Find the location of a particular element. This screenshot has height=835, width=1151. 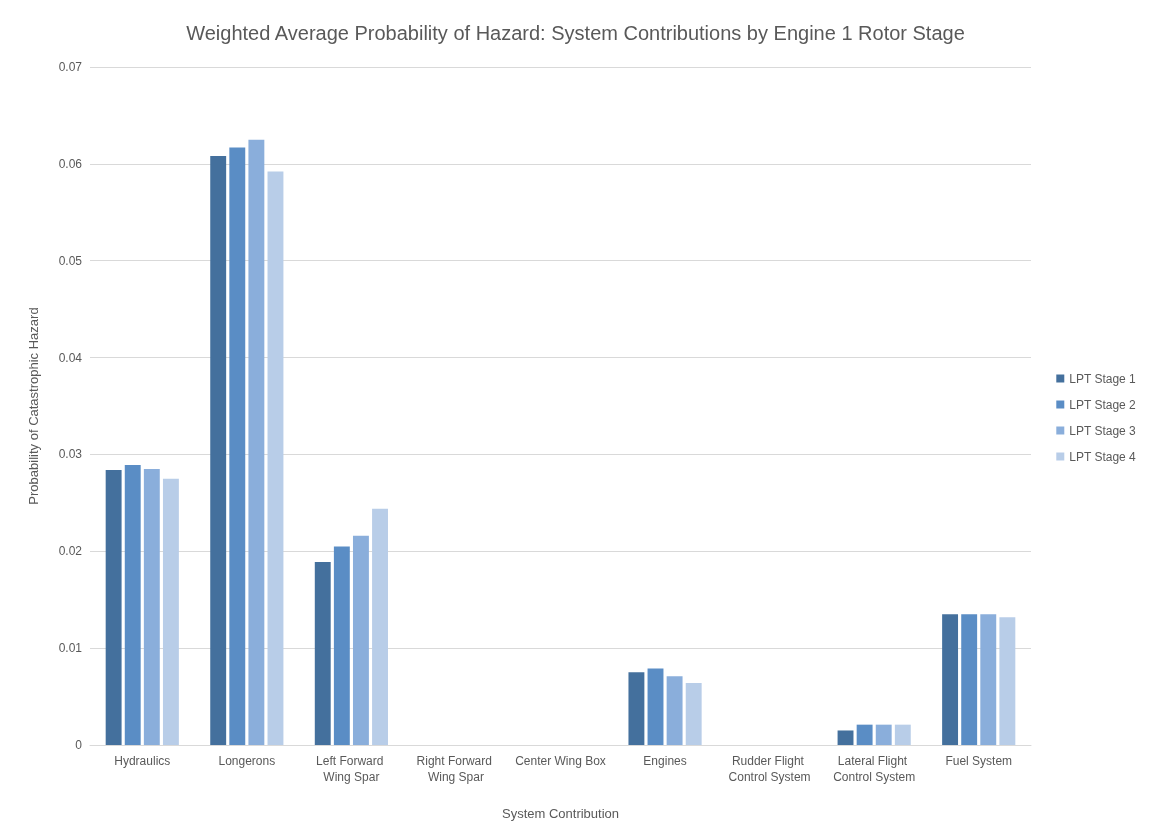

x-axis-title: System Contribution is located at coordinates (560, 813).